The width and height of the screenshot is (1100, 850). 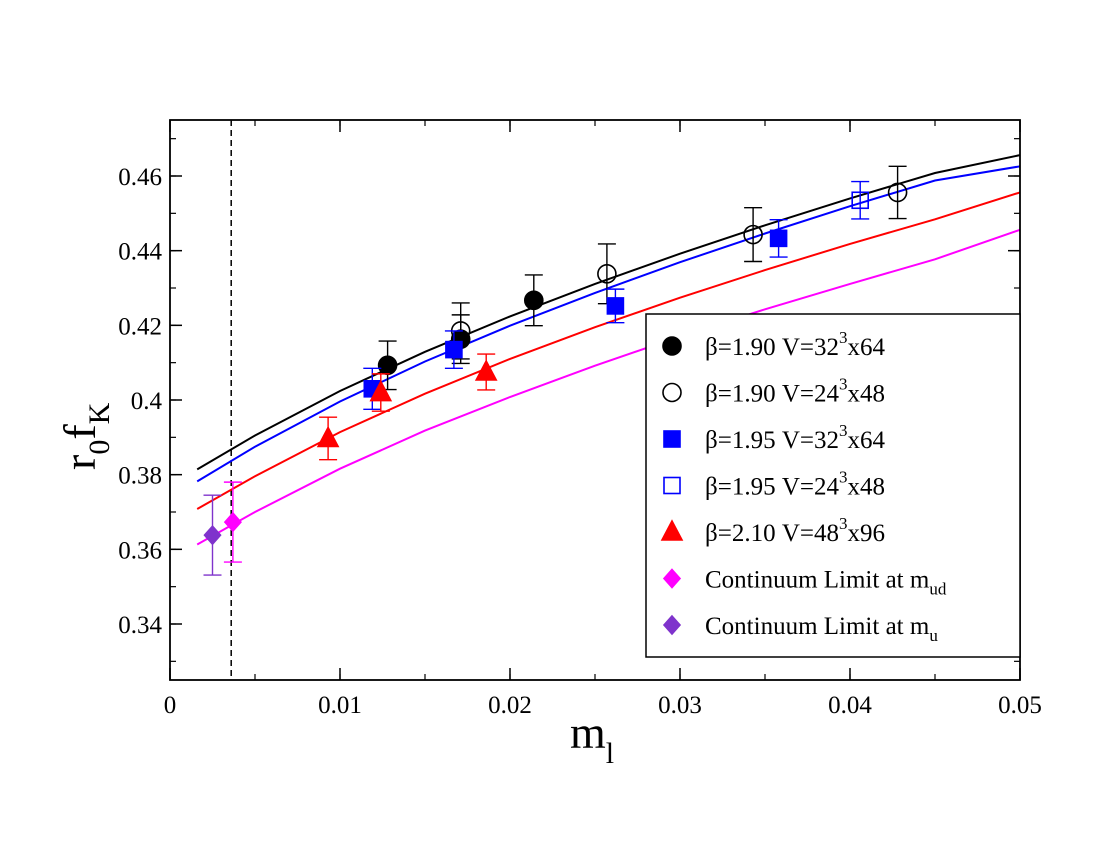 I want to click on legend-entry-5: Continuum Limit at mud, so click(x=804, y=583).